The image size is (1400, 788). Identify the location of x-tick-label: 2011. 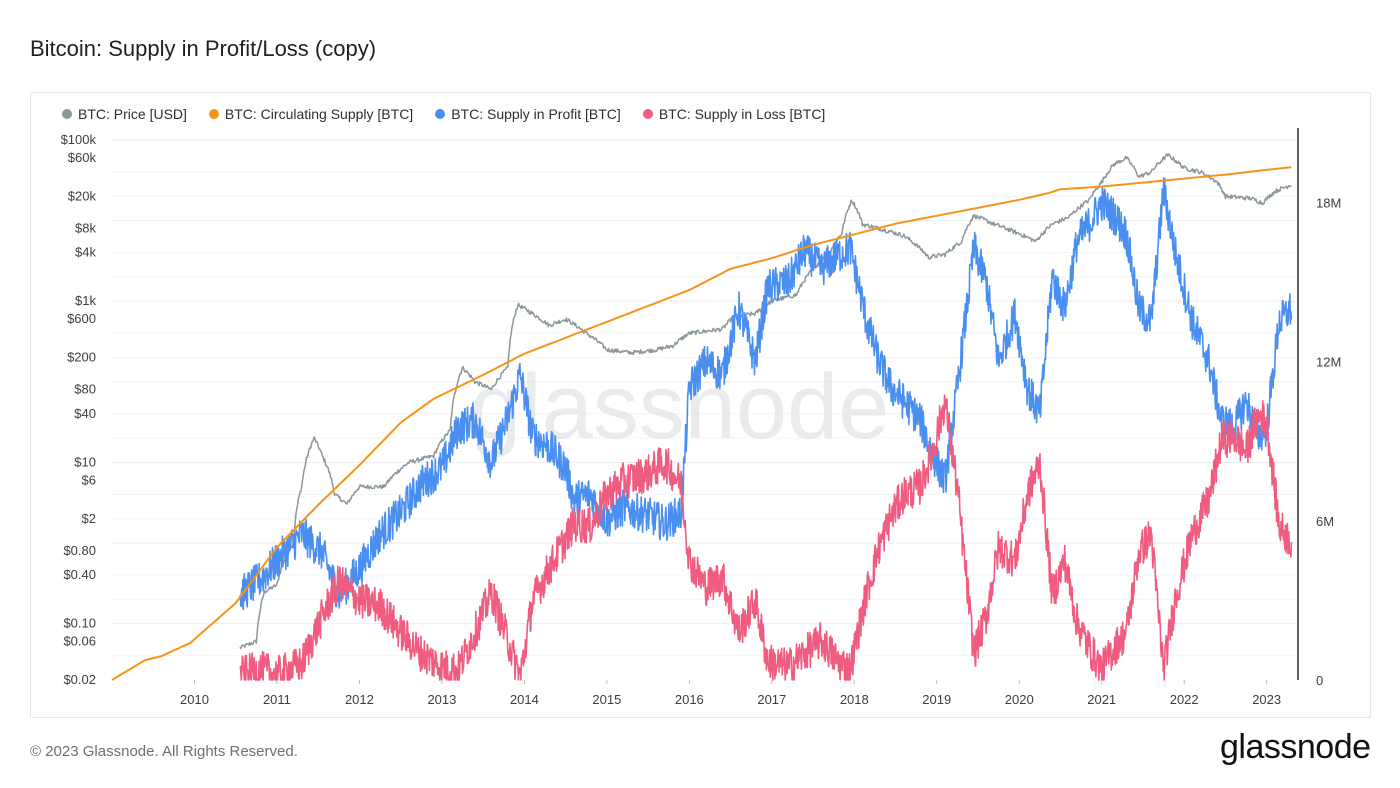
(277, 699).